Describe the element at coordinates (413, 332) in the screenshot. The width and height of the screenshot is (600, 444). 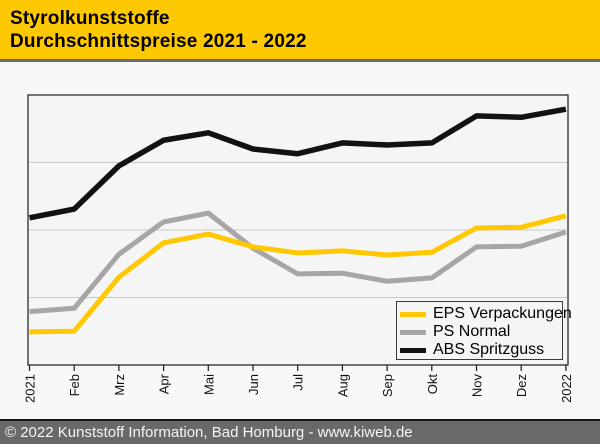
I see `legend-swatch-ps-normal` at that location.